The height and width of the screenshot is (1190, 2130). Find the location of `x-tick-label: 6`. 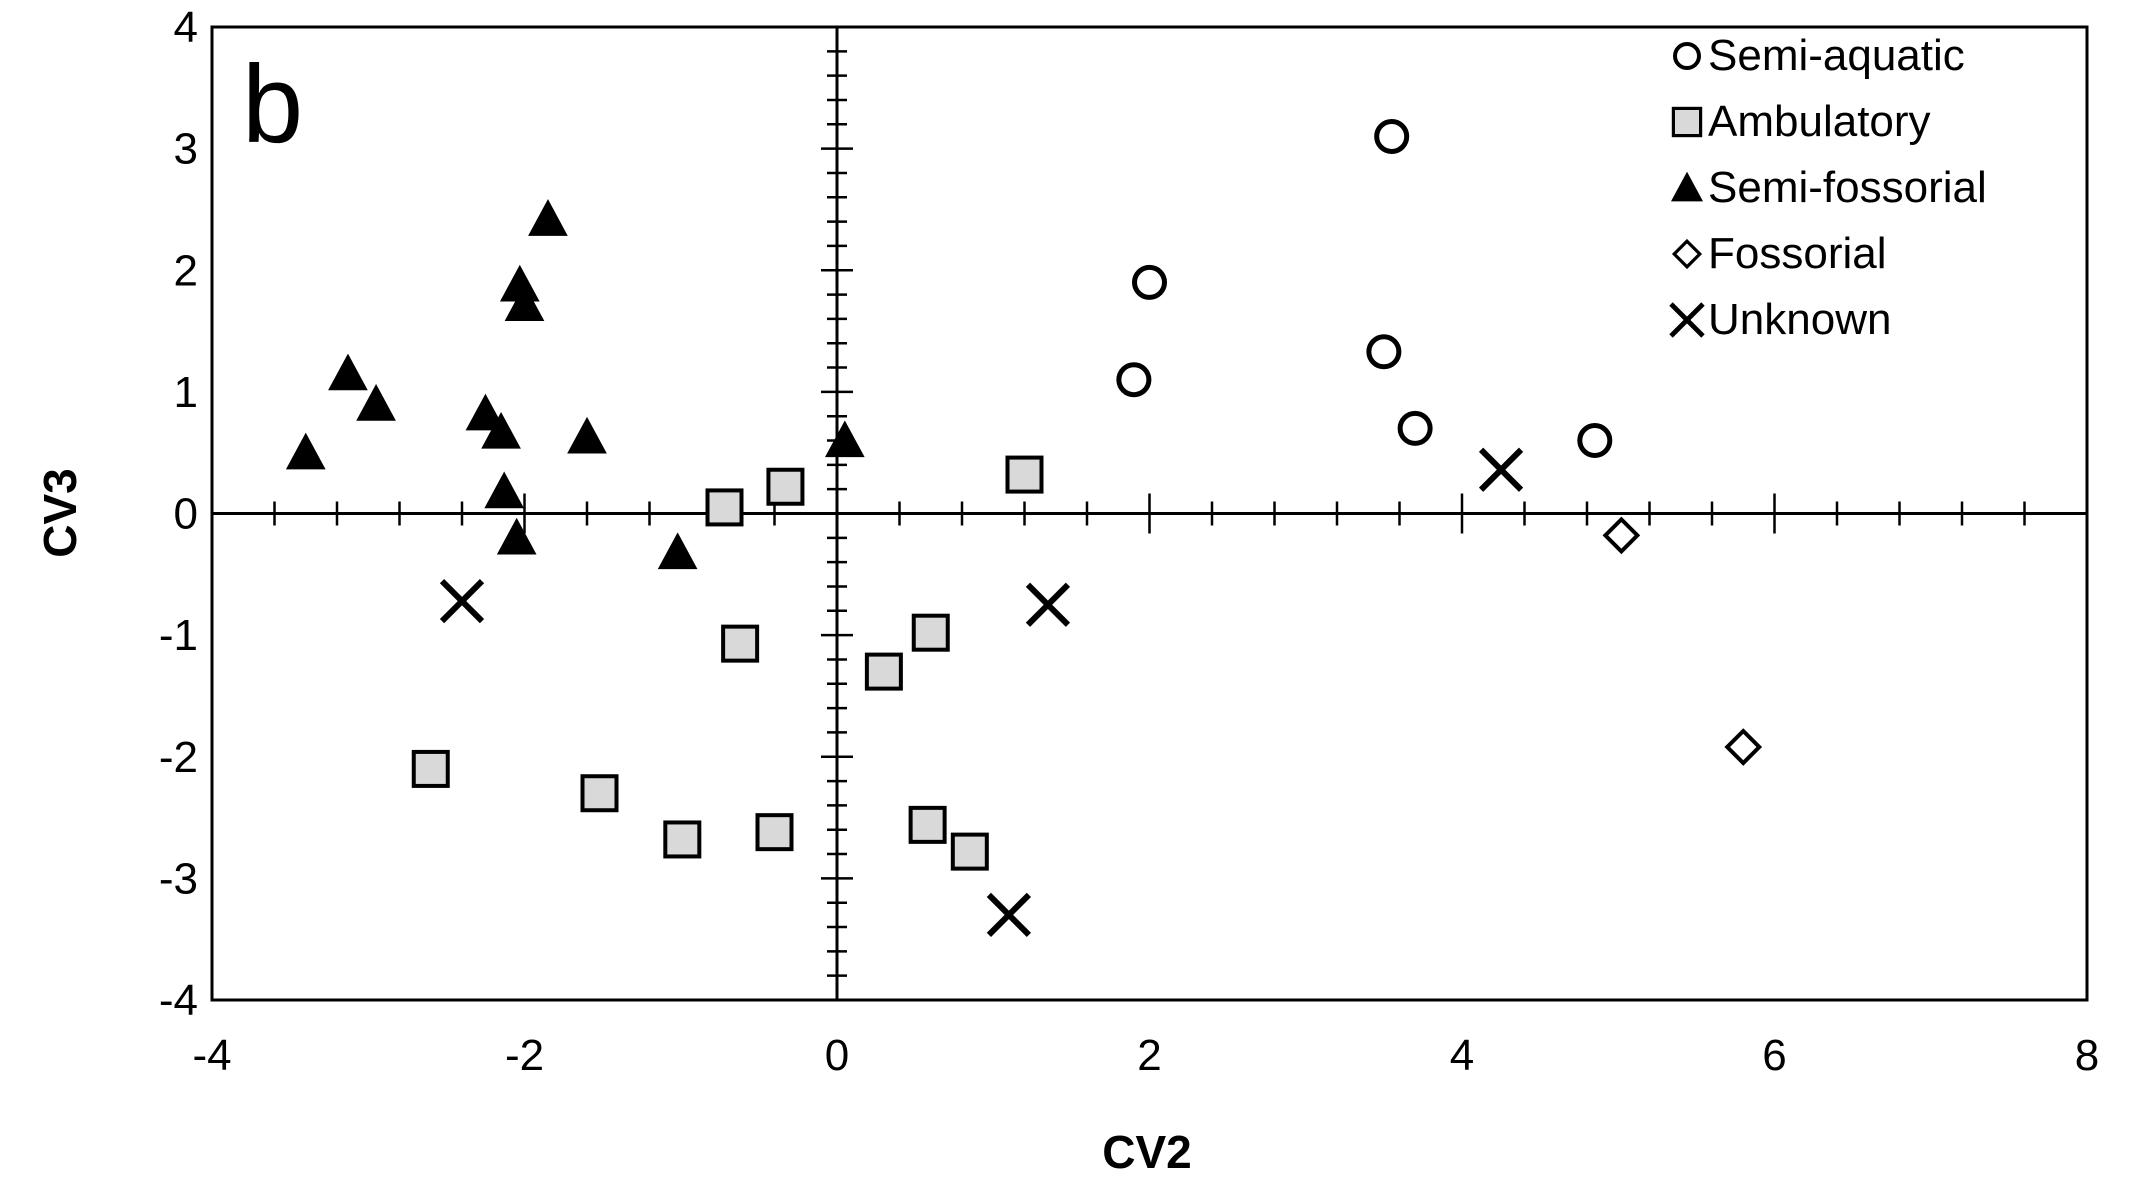

x-tick-label: 6 is located at coordinates (1774, 1055).